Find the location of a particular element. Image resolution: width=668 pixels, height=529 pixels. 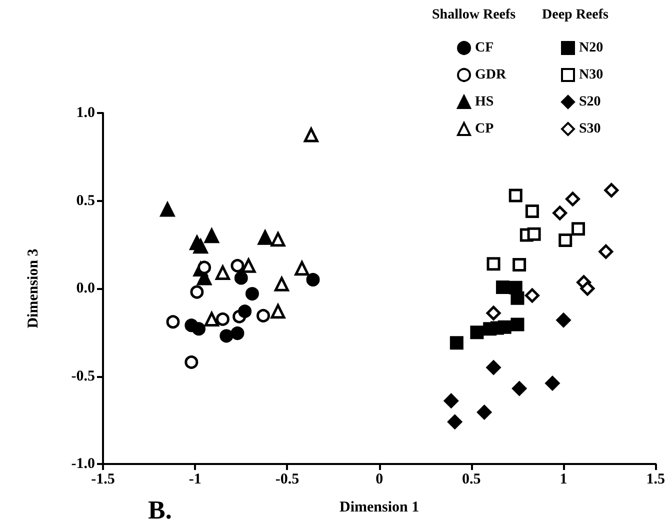

legend-label: HS is located at coordinates (484, 102).